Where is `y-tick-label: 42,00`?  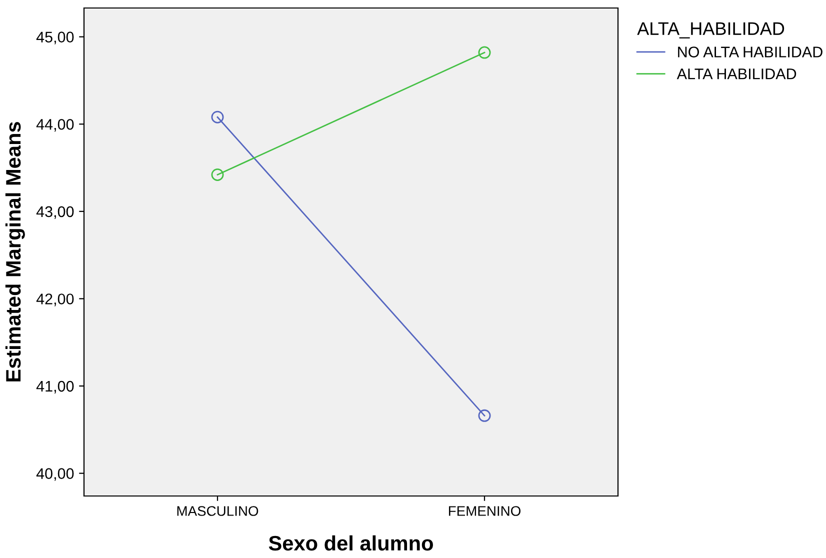
y-tick-label: 42,00 is located at coordinates (55, 300).